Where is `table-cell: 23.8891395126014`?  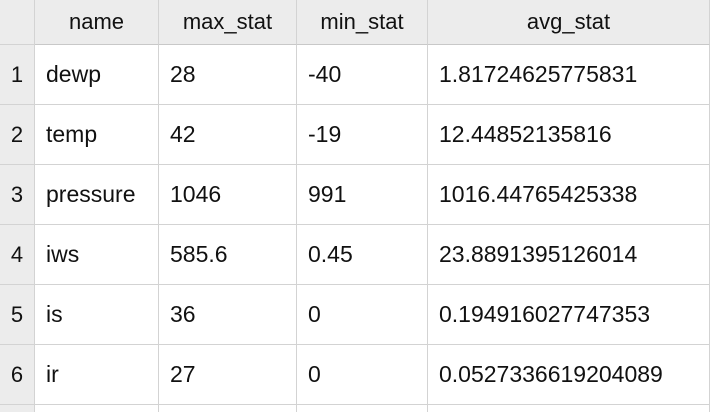
table-cell: 23.8891395126014 is located at coordinates (569, 255).